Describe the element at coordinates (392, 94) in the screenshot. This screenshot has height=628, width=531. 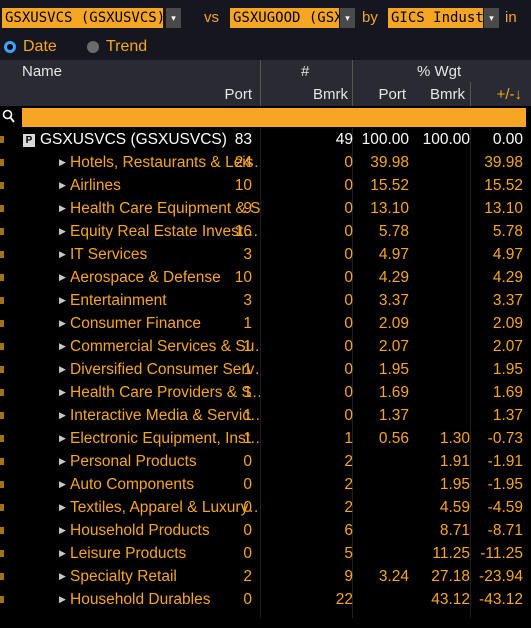
I see `column-header-weight-port: Port` at that location.